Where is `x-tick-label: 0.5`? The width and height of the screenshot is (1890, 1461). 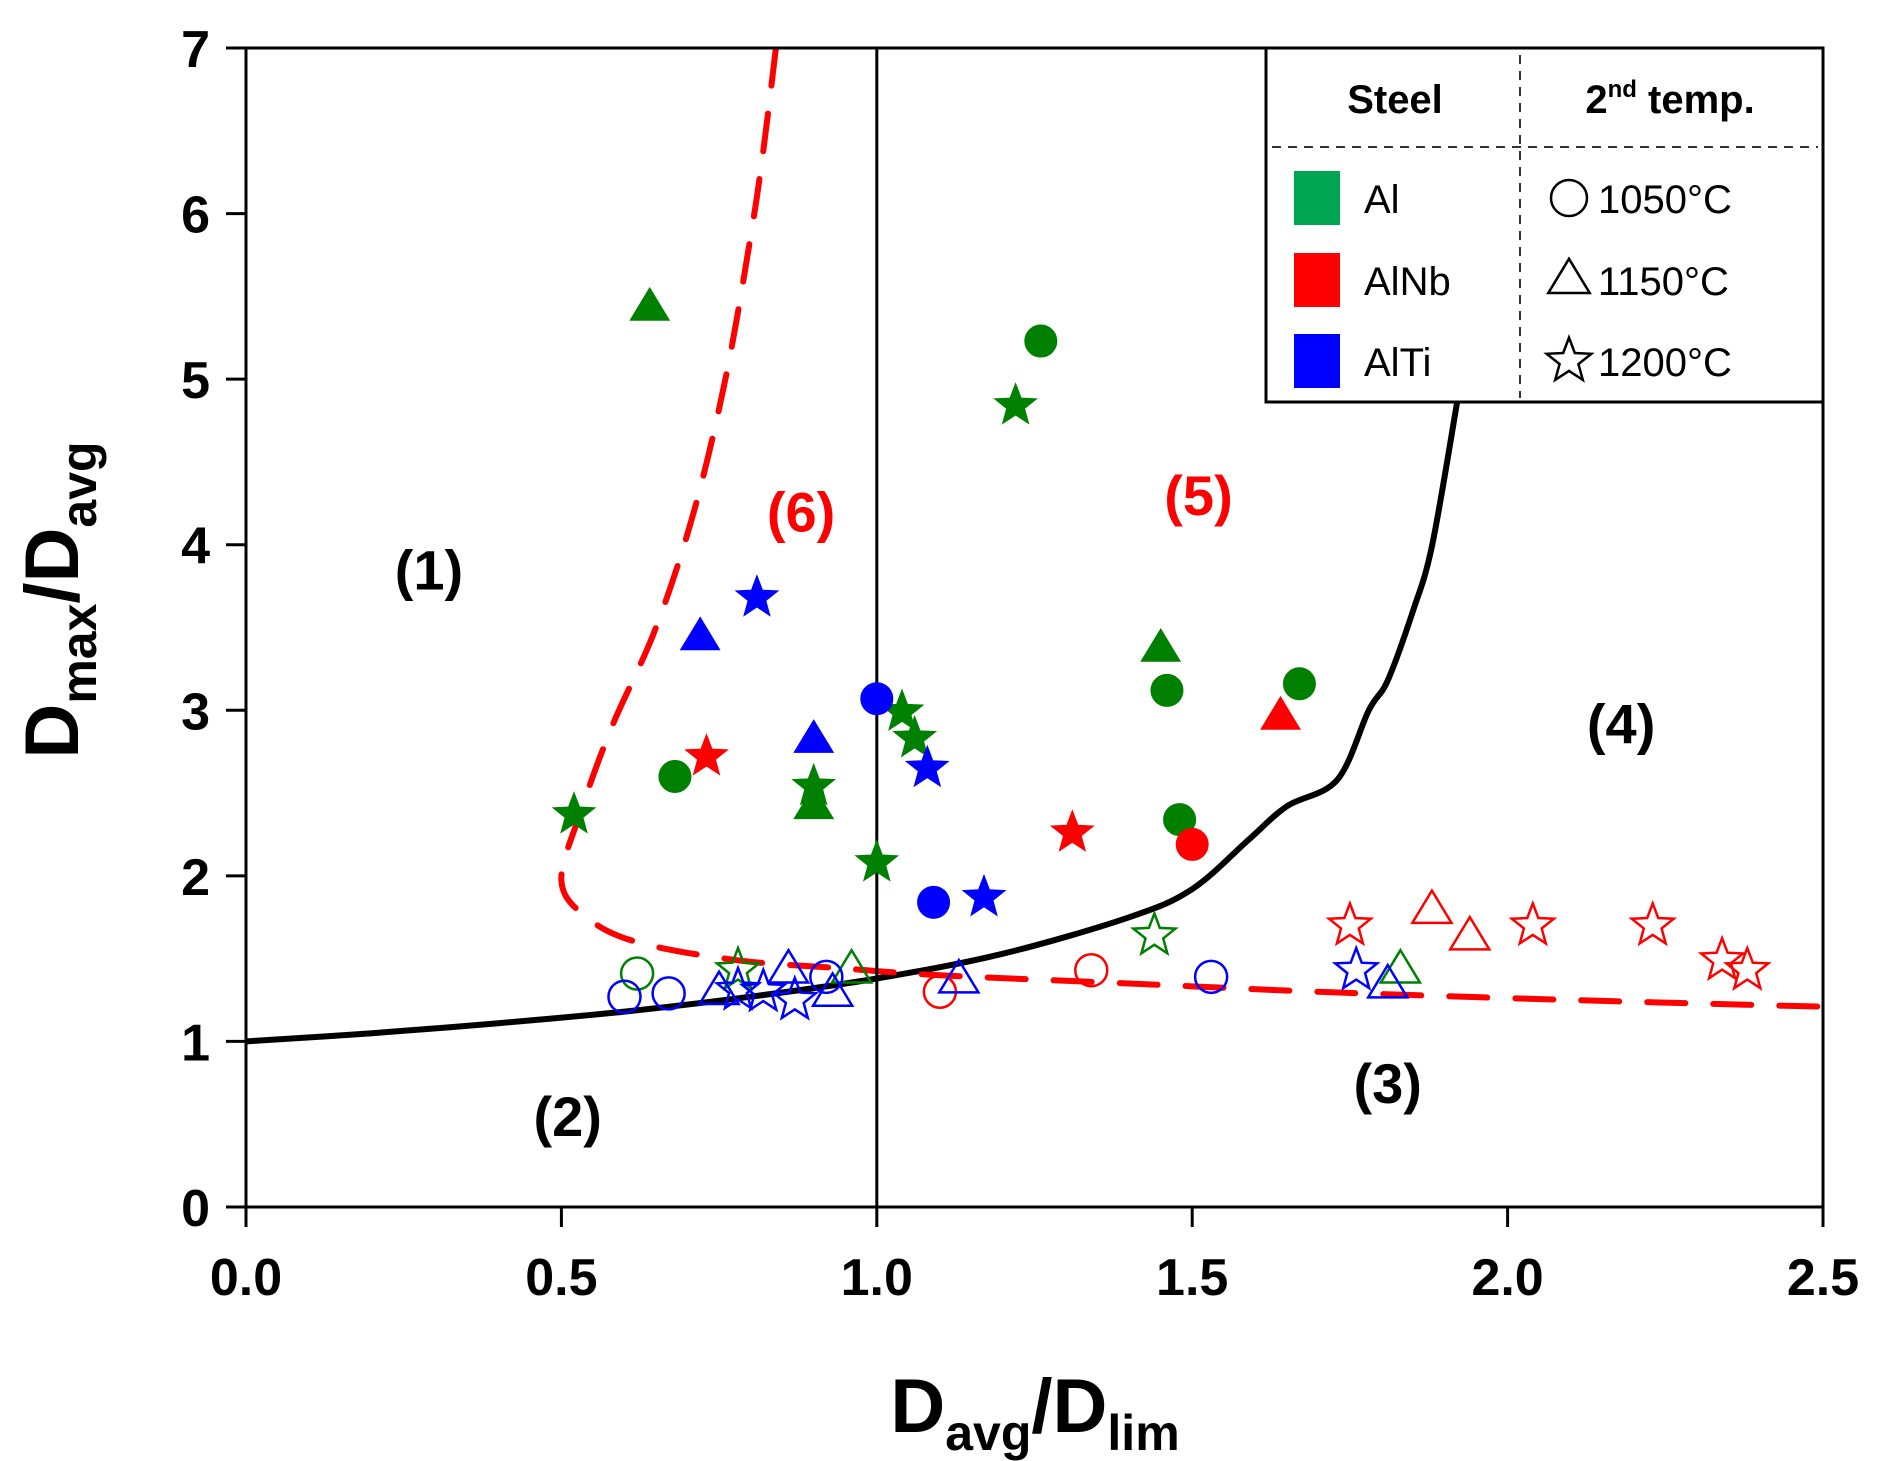
x-tick-label: 0.5 is located at coordinates (561, 1278).